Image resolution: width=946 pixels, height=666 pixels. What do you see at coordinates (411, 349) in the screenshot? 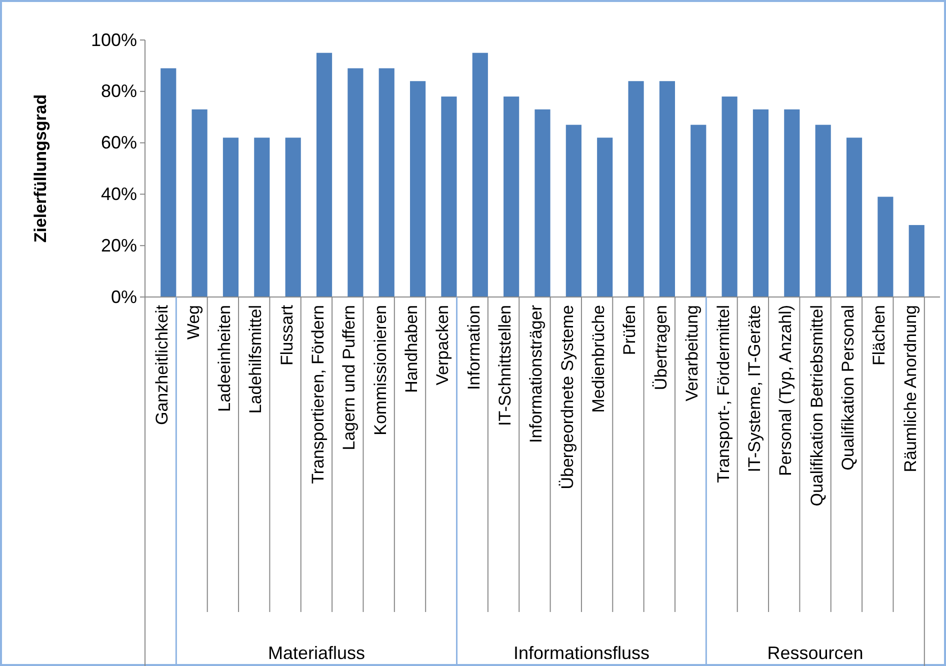
I see `x-tick-label: Handhaben` at bounding box center [411, 349].